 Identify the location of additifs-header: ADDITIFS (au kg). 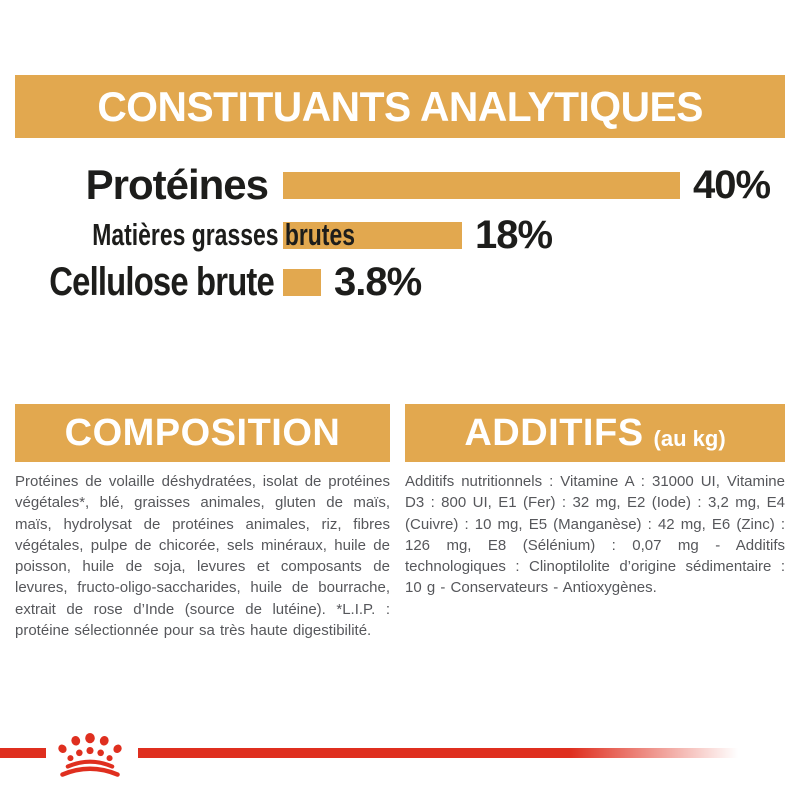
(595, 433).